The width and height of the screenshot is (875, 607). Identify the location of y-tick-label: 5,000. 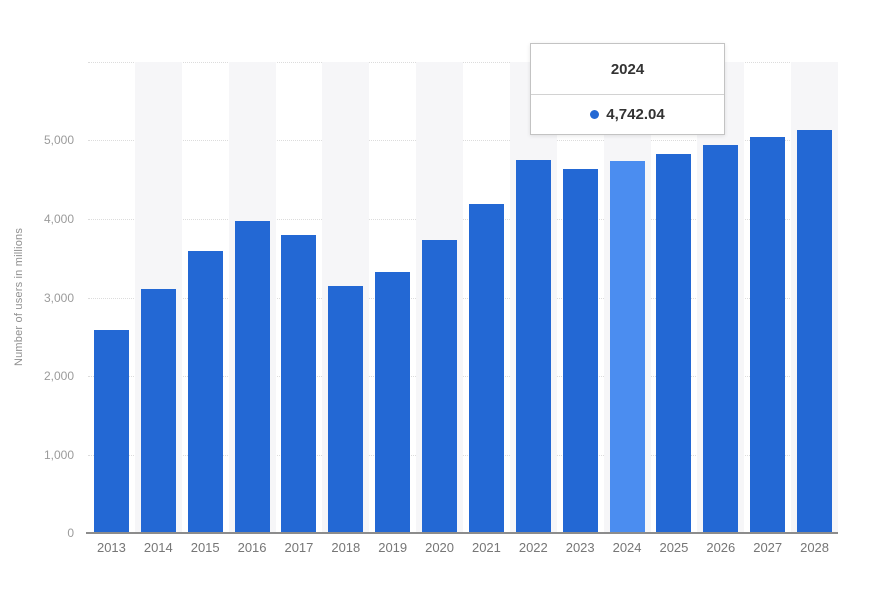
(58, 140).